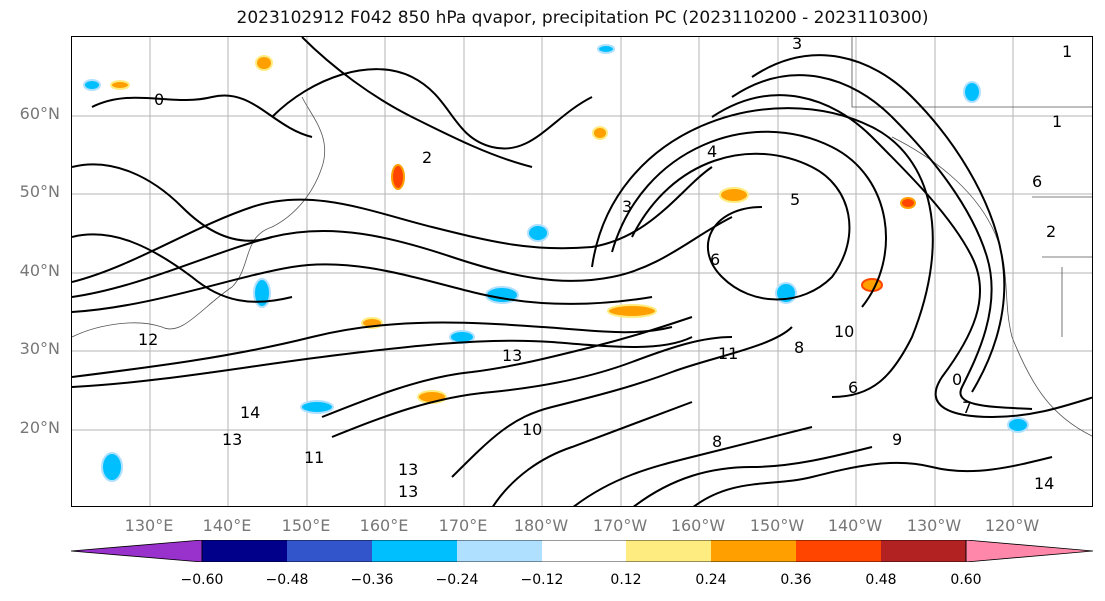  What do you see at coordinates (148, 339) in the screenshot?
I see `contour-label: 12` at bounding box center [148, 339].